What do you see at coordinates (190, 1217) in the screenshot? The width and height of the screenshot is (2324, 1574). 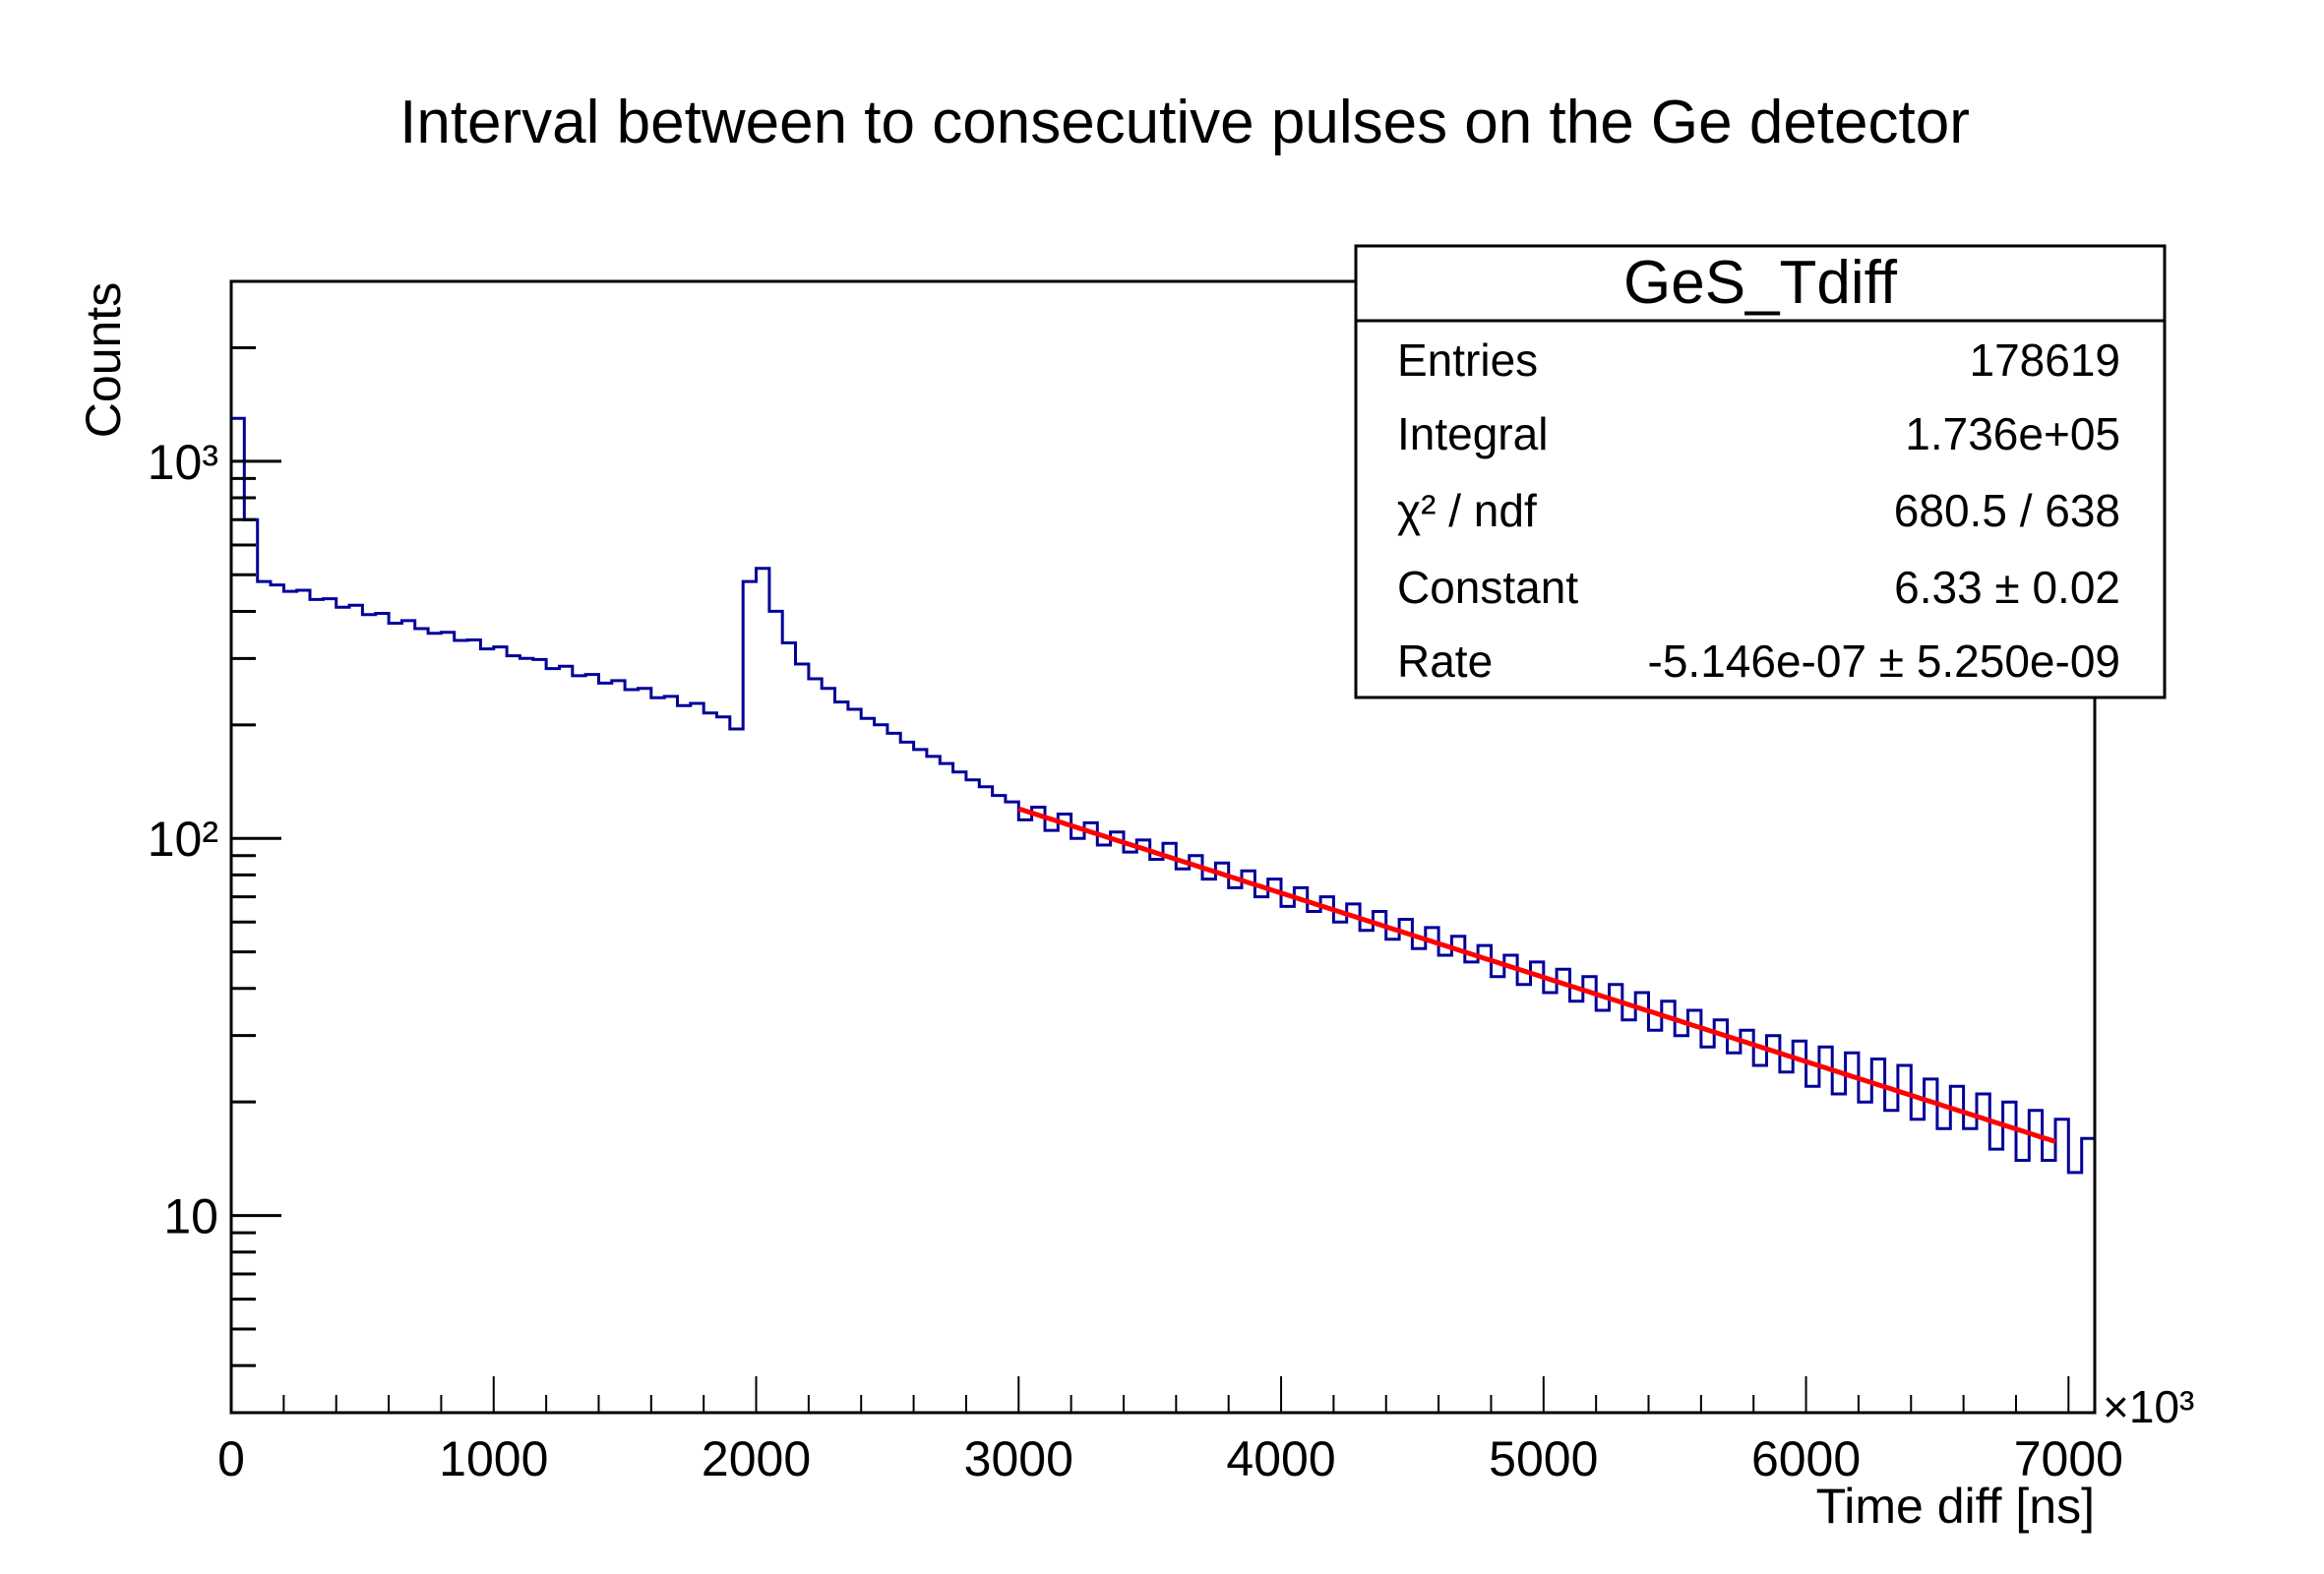 I see `y-tick-label: 10` at bounding box center [190, 1217].